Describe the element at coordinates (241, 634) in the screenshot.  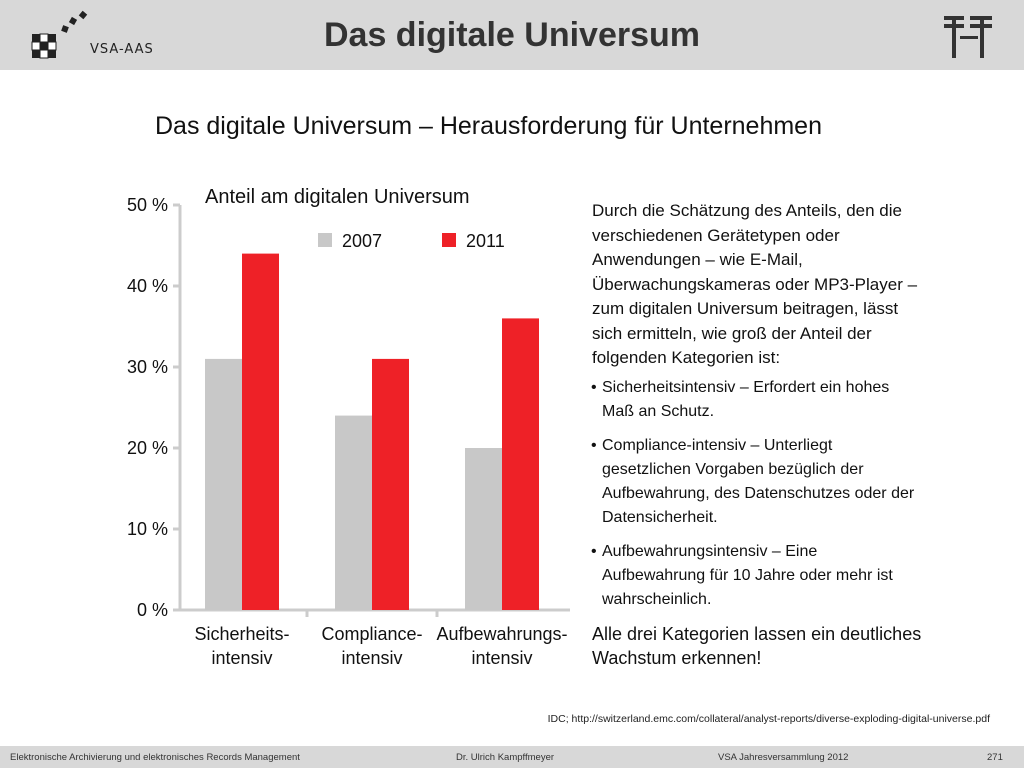
I see `x-category-label: Sicherheits-` at that location.